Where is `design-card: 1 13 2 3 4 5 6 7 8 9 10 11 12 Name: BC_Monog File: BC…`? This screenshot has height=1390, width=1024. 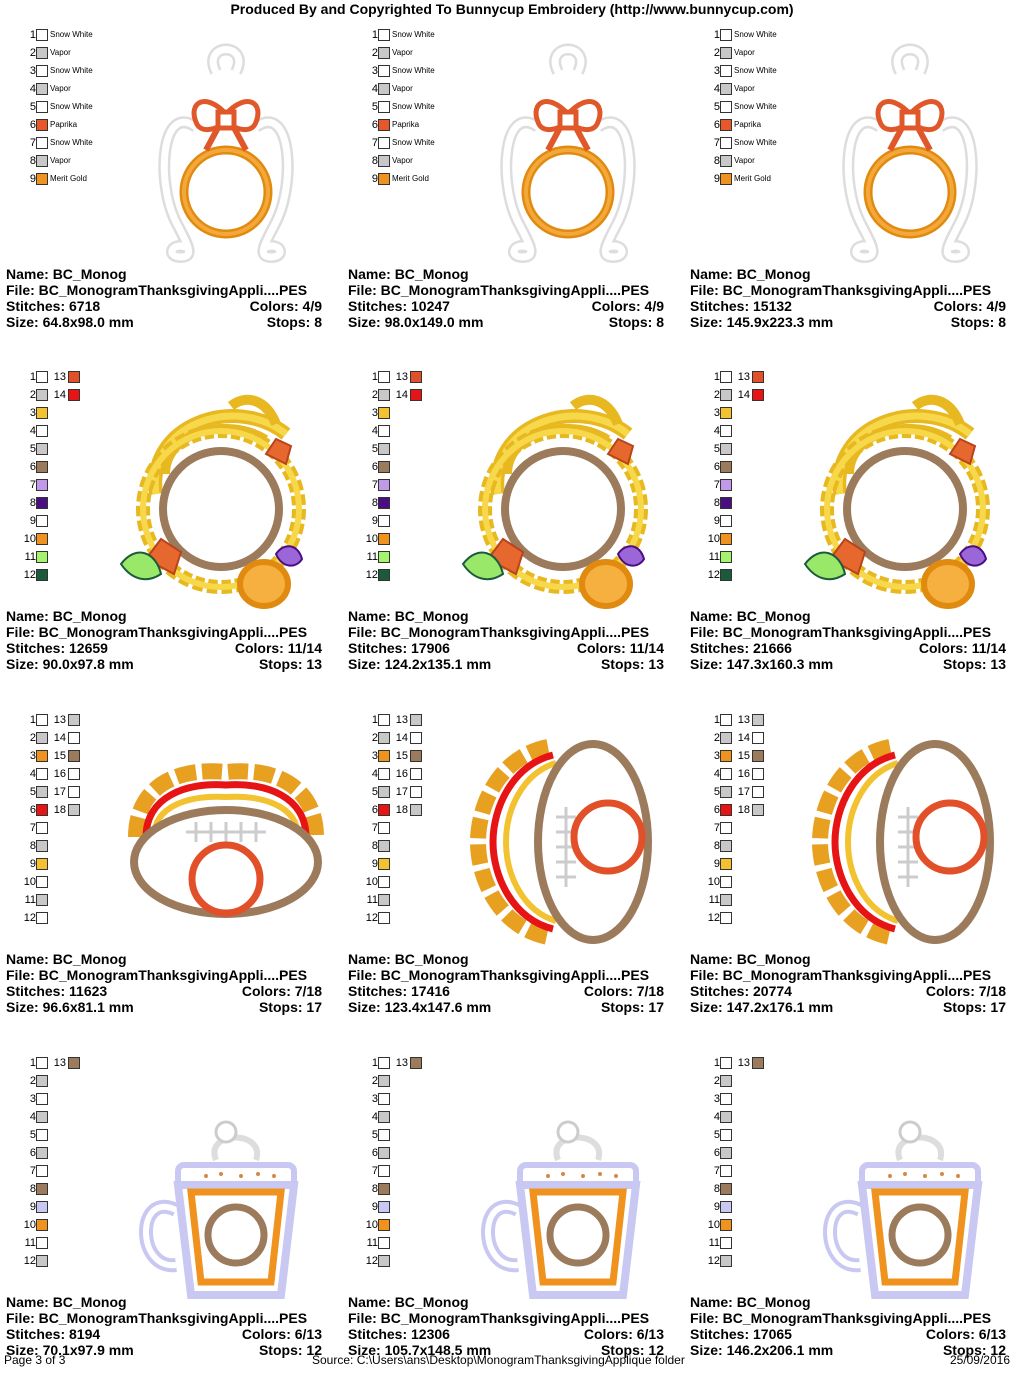
design-card: 1 13 2 3 4 5 6 7 8 9 10 11 12 Name: BC_Monog File: BC… is located at coordinates (513, 1220).